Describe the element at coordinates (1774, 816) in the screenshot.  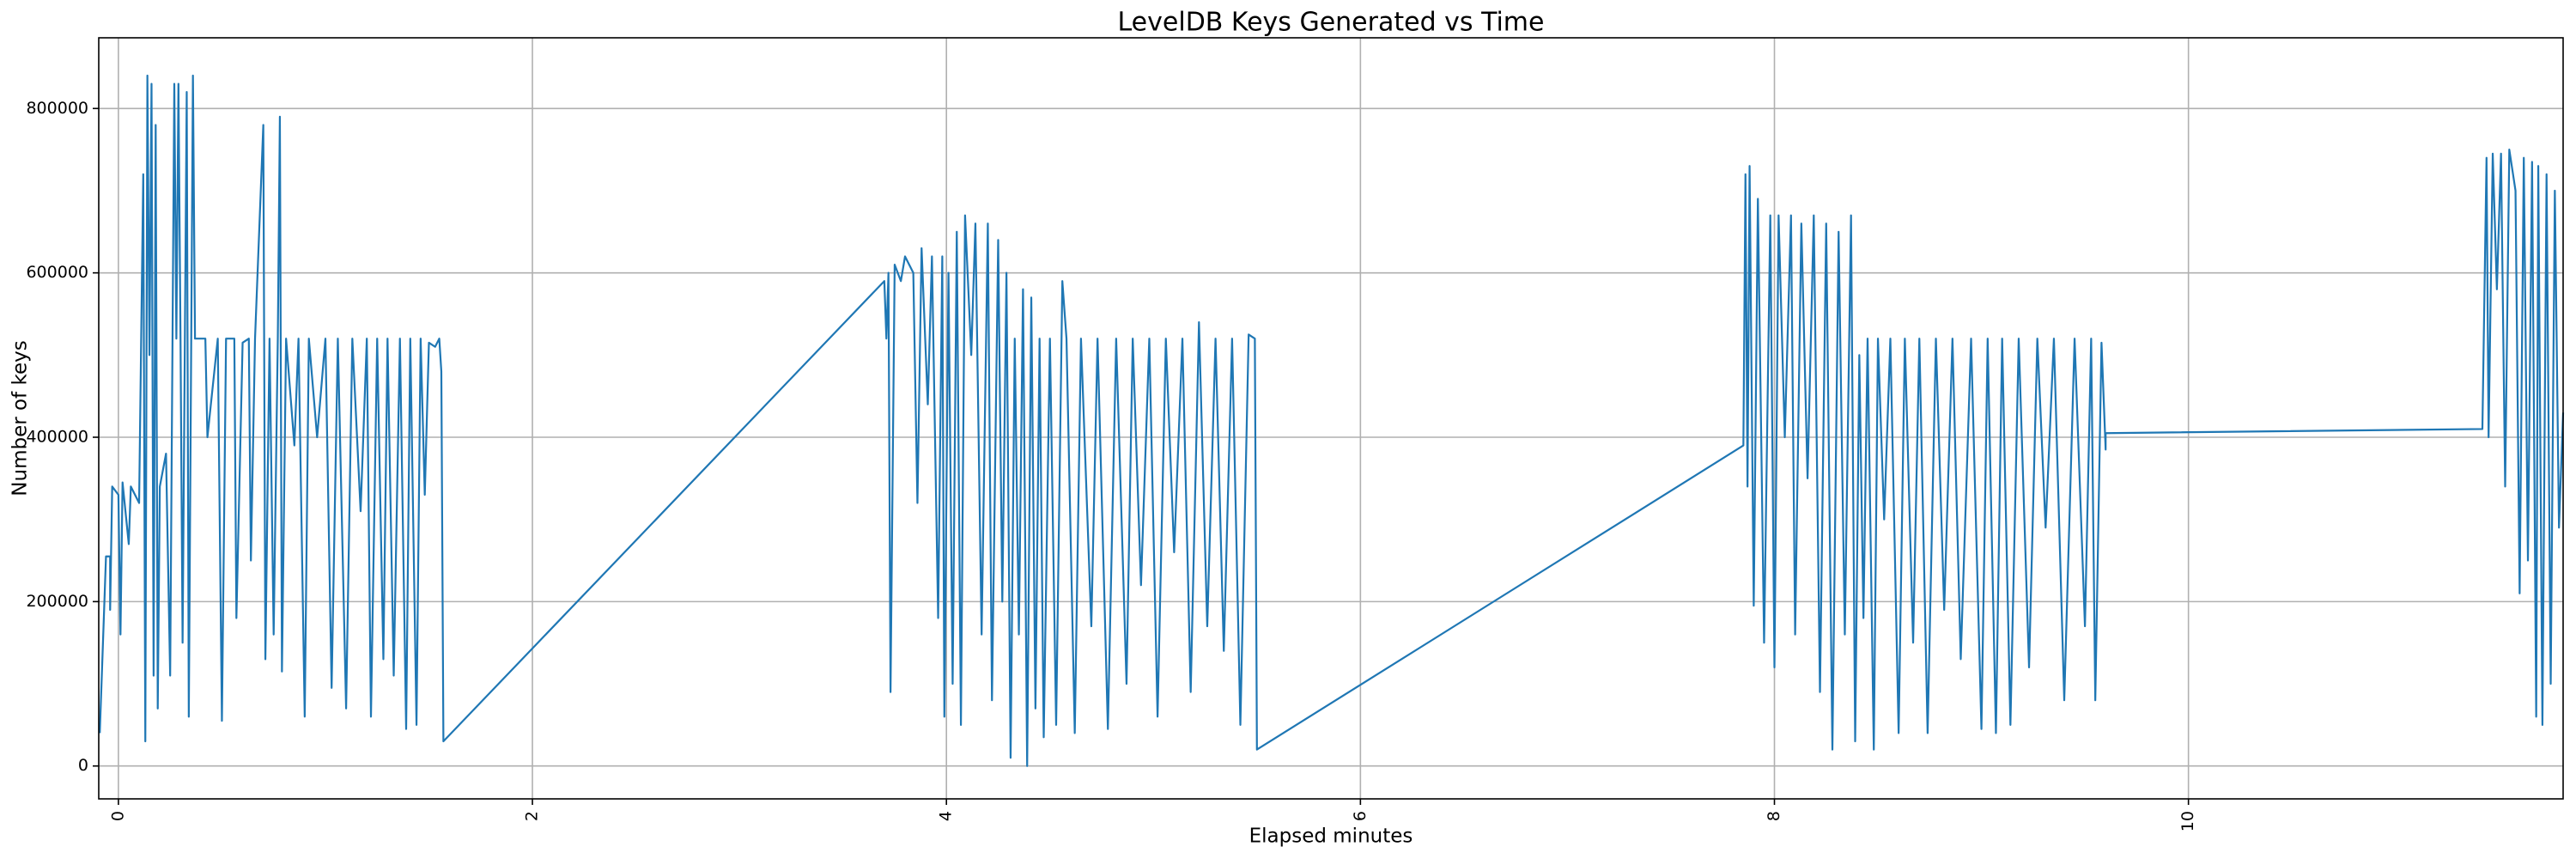
I see `x-tick-label: 8` at that location.